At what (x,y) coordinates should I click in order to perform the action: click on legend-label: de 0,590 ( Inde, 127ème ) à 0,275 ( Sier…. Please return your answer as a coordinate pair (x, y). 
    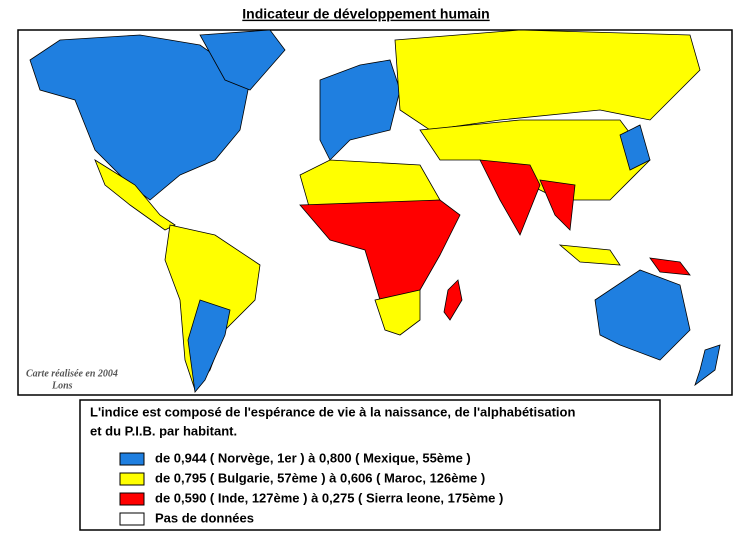
    Looking at the image, I should click on (329, 497).